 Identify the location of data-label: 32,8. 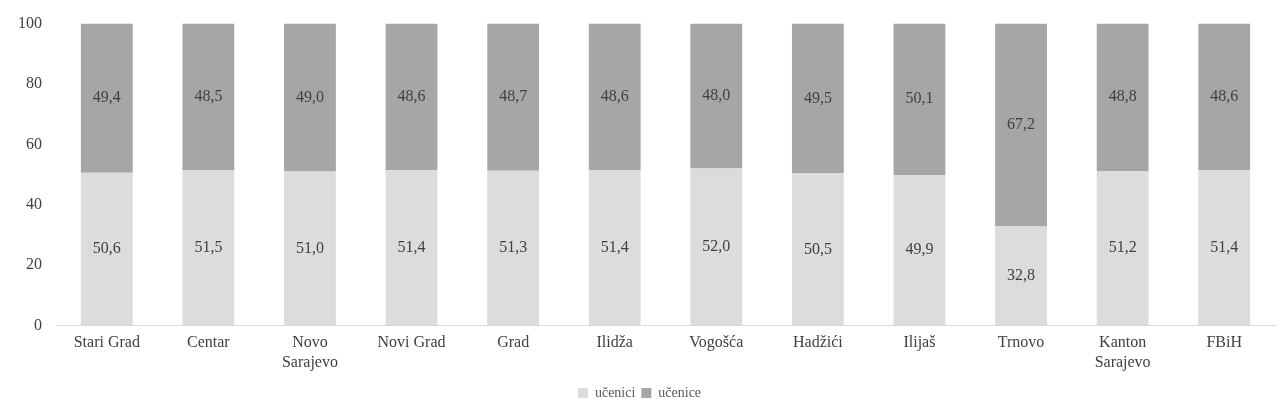
(1021, 275).